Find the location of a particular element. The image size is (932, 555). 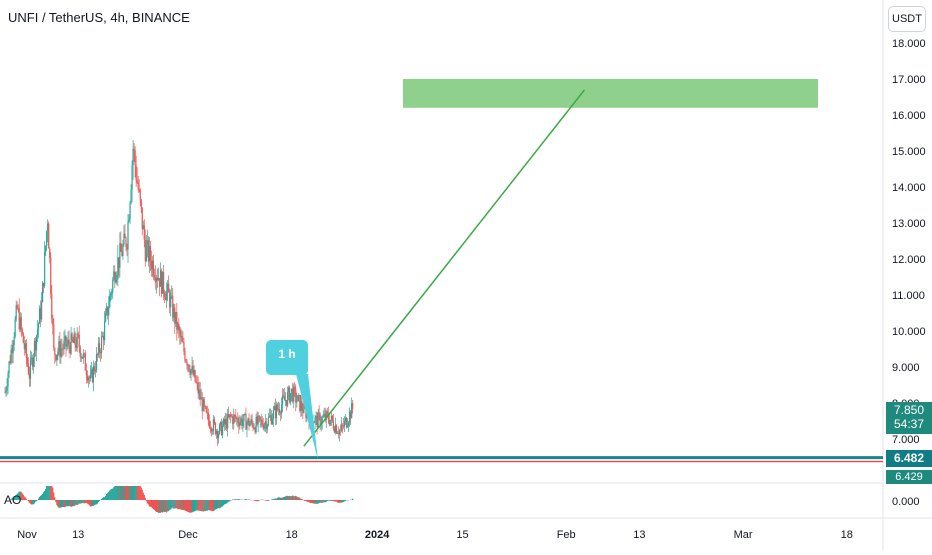

time-axis-label: Feb is located at coordinates (566, 535).